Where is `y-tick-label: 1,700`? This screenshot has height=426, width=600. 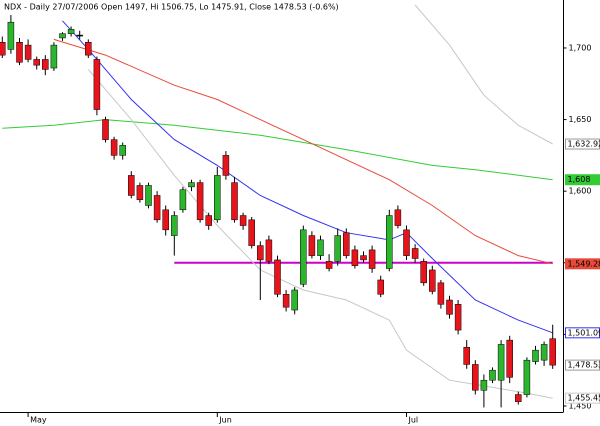 y-tick-label: 1,700 is located at coordinates (580, 47).